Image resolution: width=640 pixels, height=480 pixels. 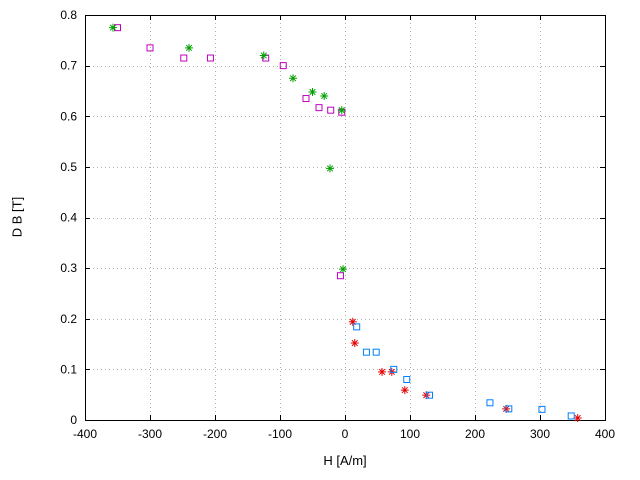 I want to click on y-tick-label: 0.5, so click(x=68, y=167).